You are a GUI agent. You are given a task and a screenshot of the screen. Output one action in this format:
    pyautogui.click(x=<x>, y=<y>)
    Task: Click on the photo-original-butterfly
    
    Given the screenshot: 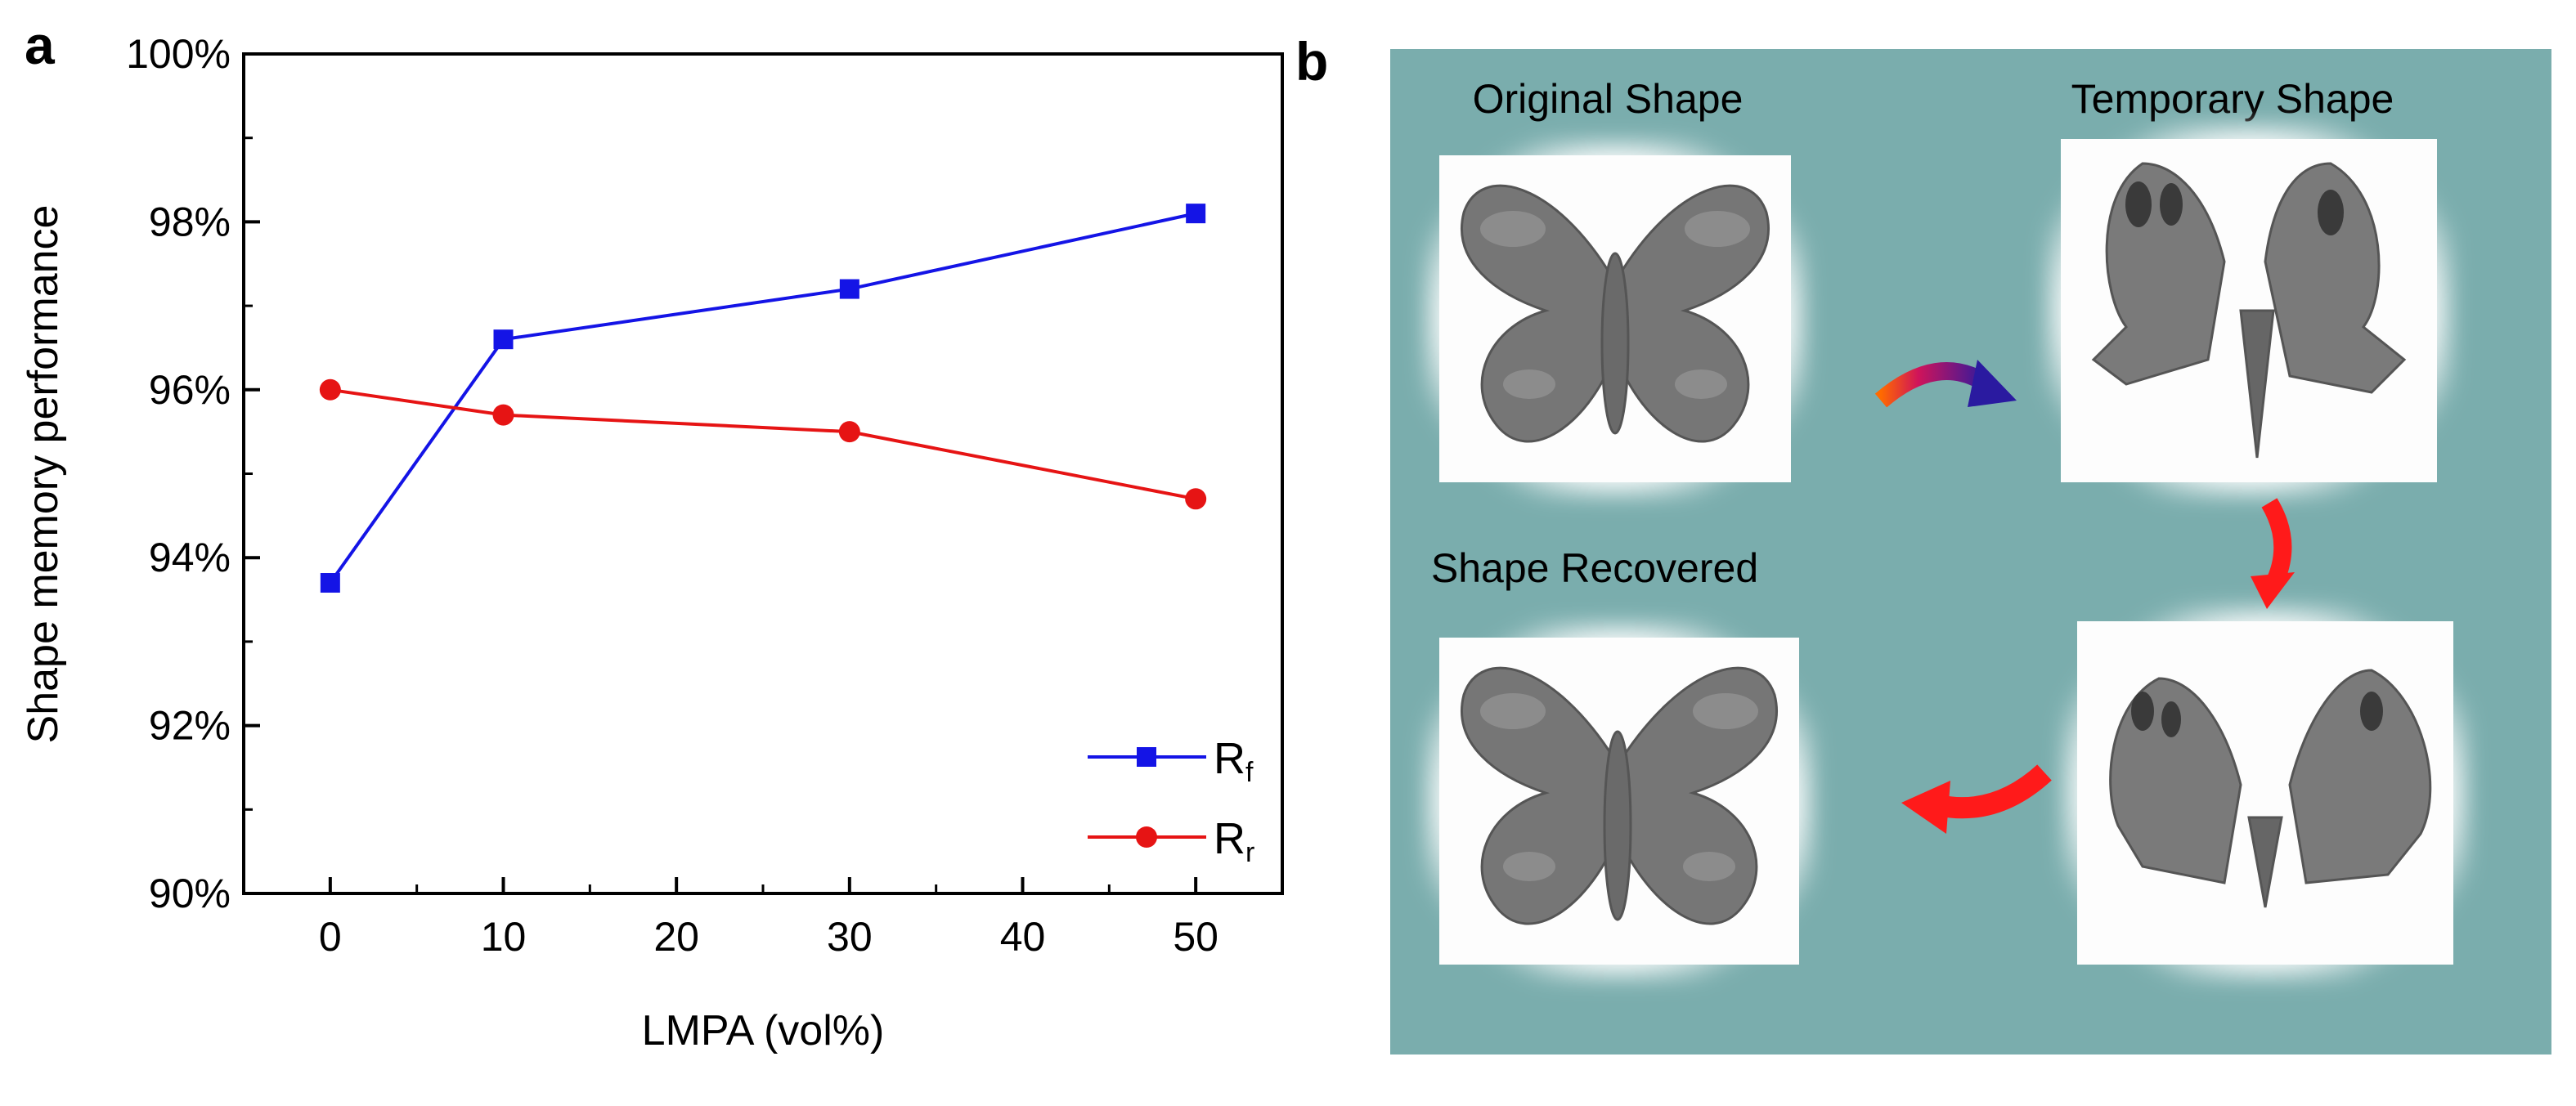 What is the action you would take?
    pyautogui.click(x=1615, y=319)
    